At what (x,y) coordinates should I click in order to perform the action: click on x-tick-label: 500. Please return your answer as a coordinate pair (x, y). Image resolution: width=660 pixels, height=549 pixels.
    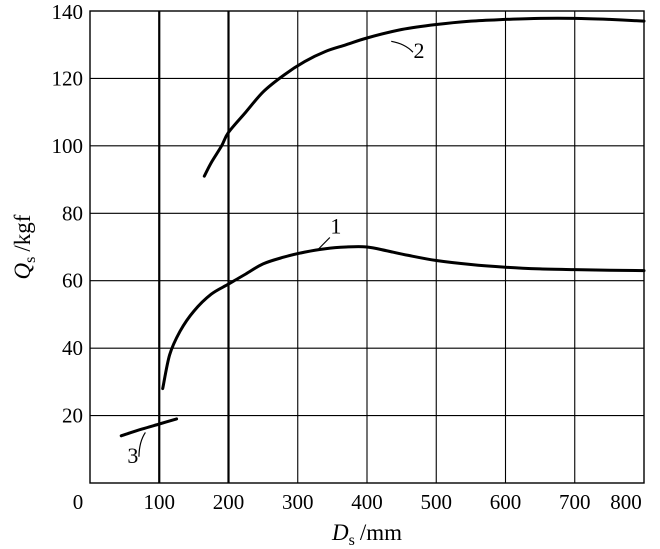
    Looking at the image, I should click on (437, 502).